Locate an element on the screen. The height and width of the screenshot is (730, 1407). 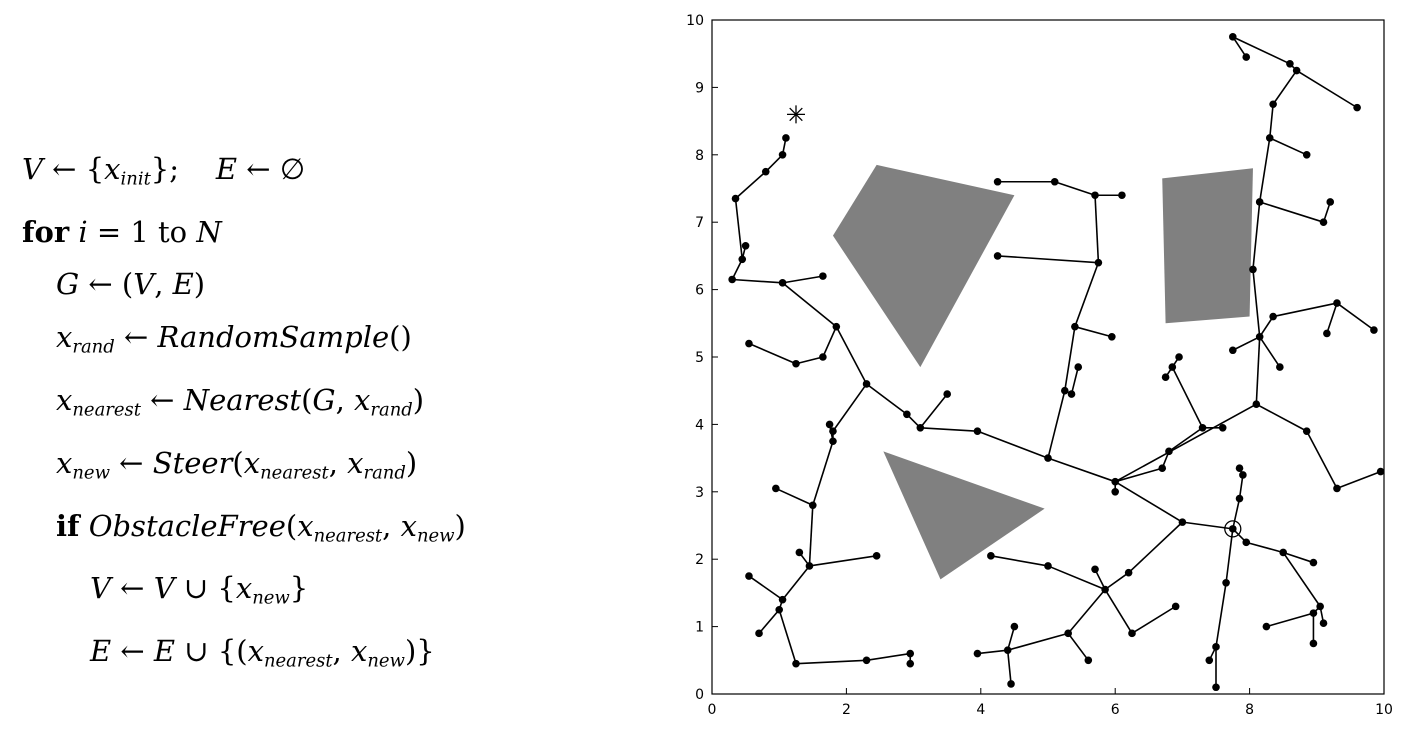
y-tick-label: 2 is located at coordinates (699, 560).